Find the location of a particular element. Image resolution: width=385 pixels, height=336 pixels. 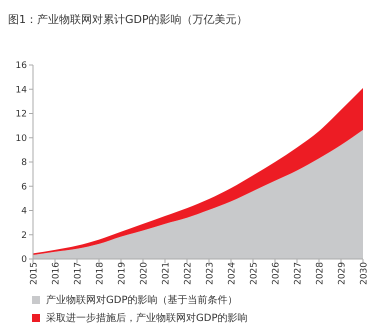

chart-title: 图1：产业物联网对累计GDP的影响（万亿美元） is located at coordinates (128, 19).